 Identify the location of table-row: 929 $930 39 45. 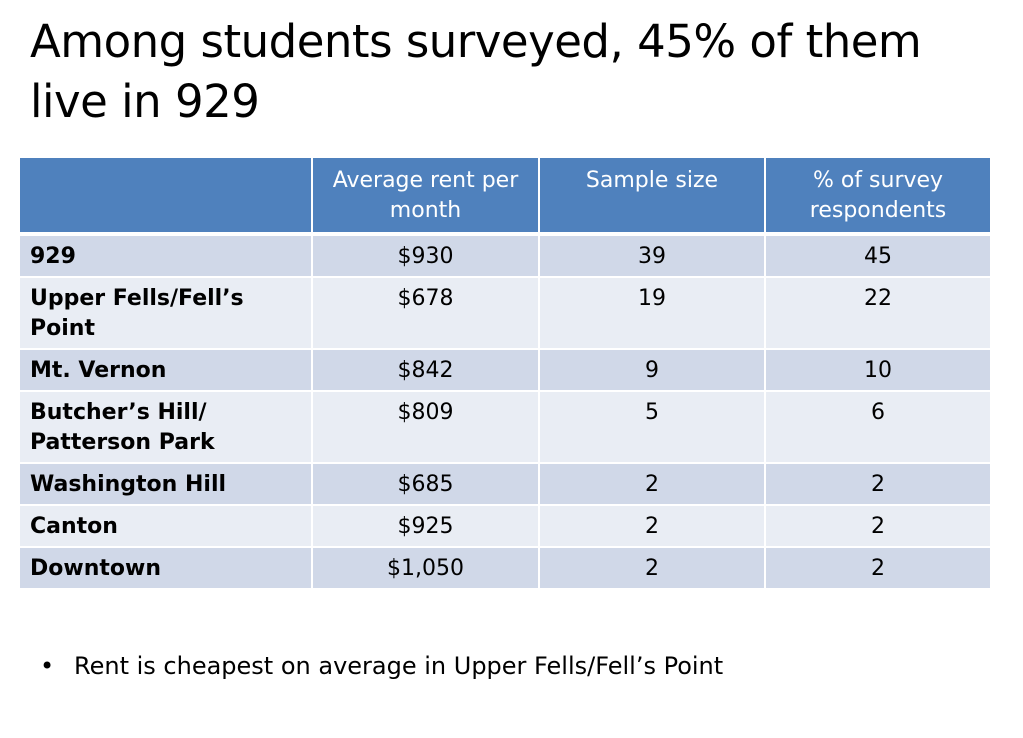
(505, 256).